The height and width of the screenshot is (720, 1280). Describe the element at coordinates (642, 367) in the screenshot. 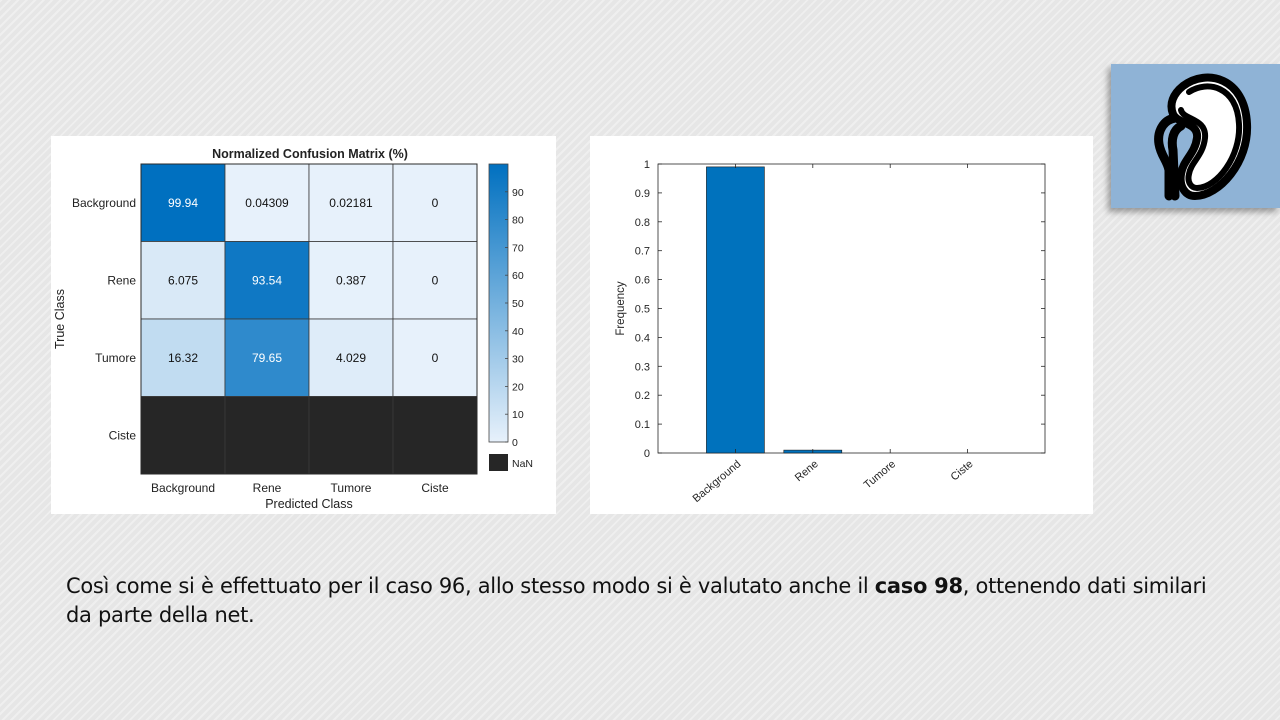

I see `y-tick-label: 0.3` at that location.